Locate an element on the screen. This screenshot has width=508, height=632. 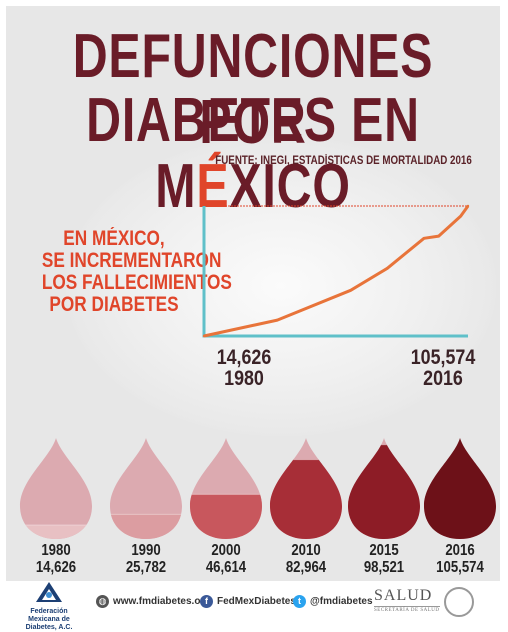
drop-2015: 2015 98,521 is located at coordinates (384, 506).